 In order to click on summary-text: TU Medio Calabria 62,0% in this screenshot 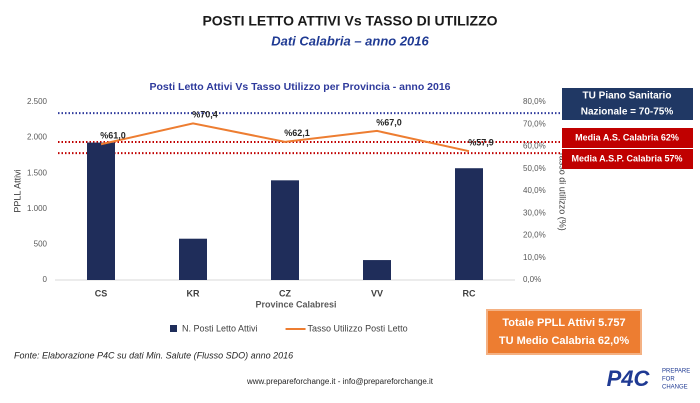, I will do `click(564, 341)`.